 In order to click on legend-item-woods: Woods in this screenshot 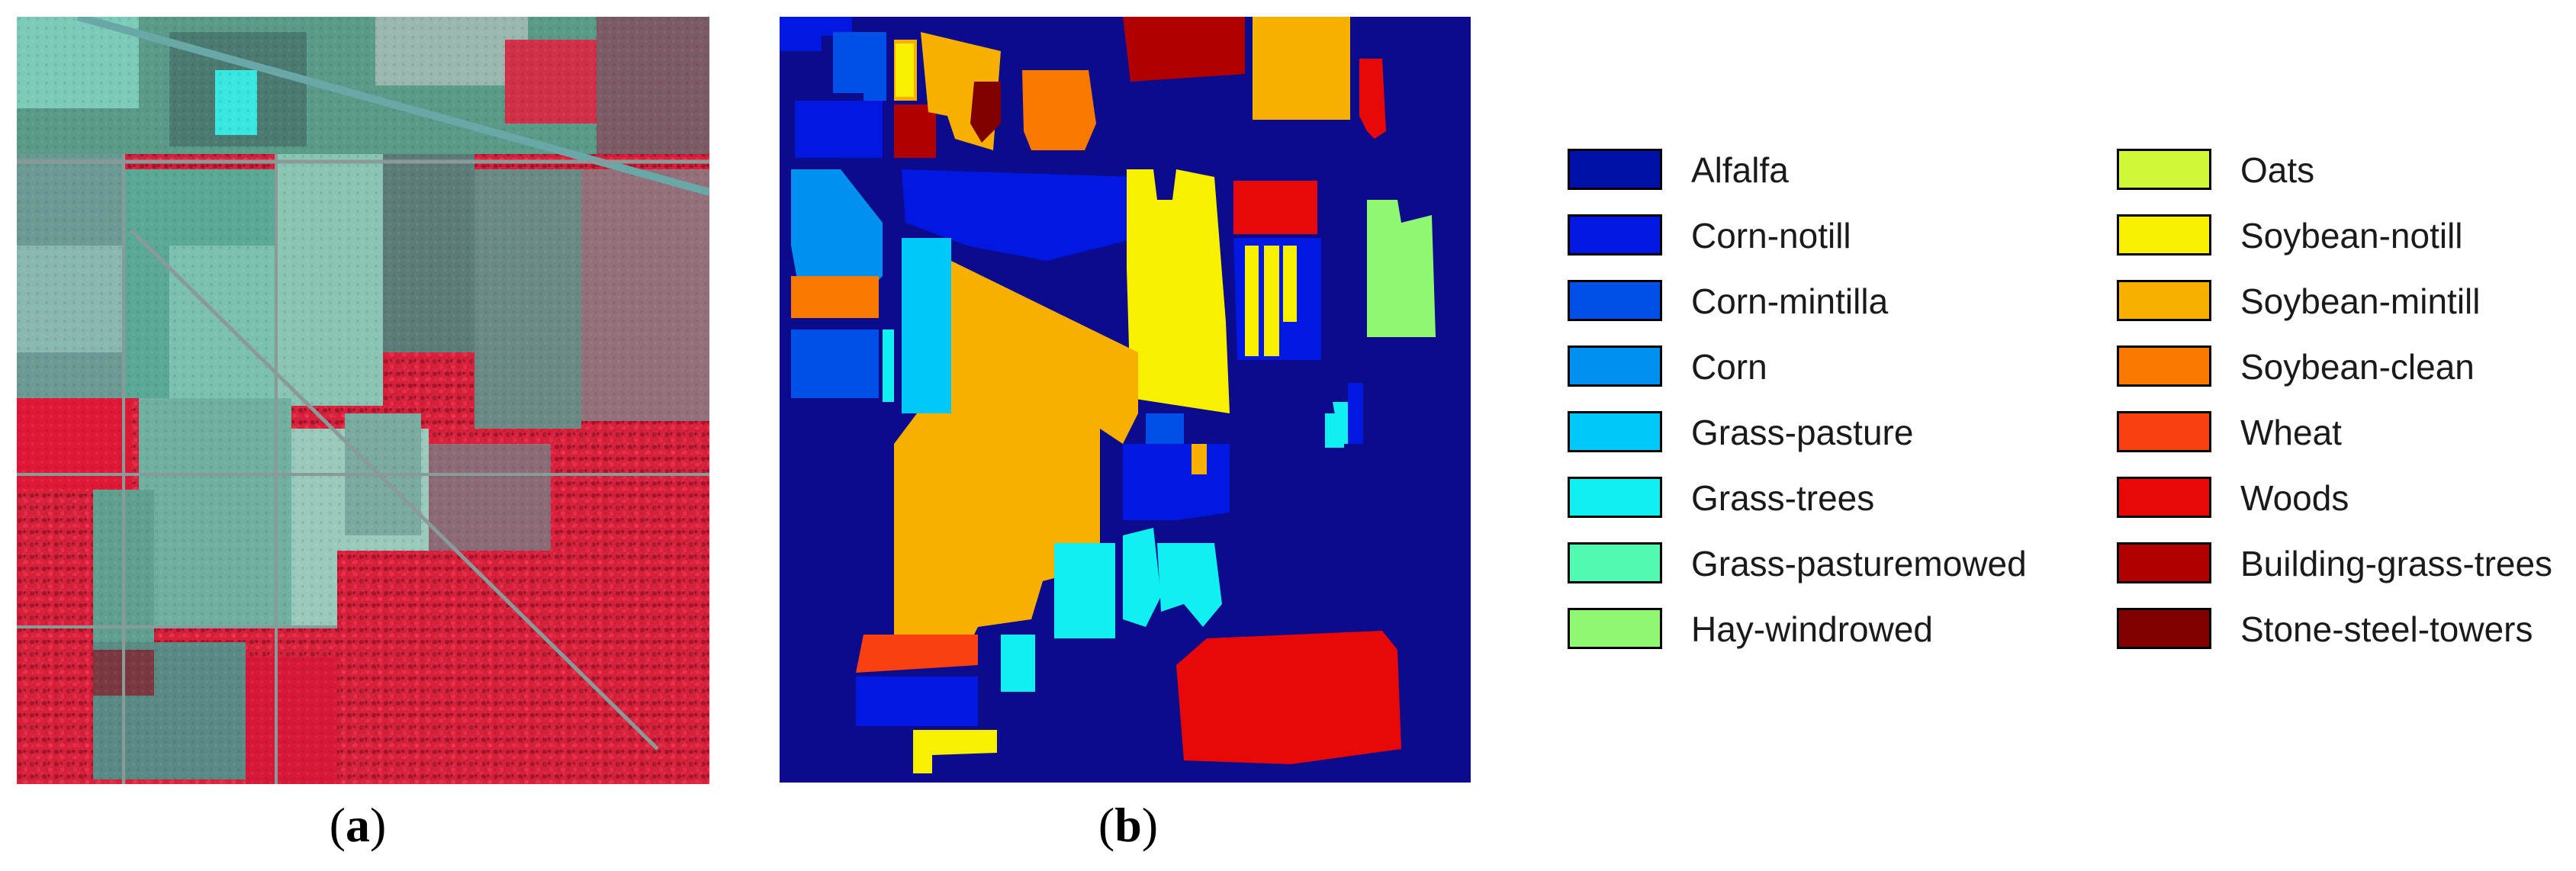, I will do `click(2346, 498)`.